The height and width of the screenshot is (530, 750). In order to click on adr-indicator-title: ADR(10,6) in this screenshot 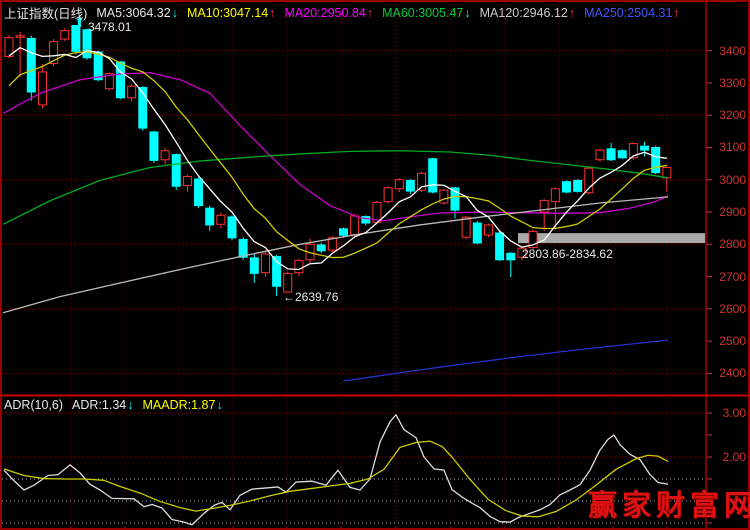, I will do `click(34, 405)`.